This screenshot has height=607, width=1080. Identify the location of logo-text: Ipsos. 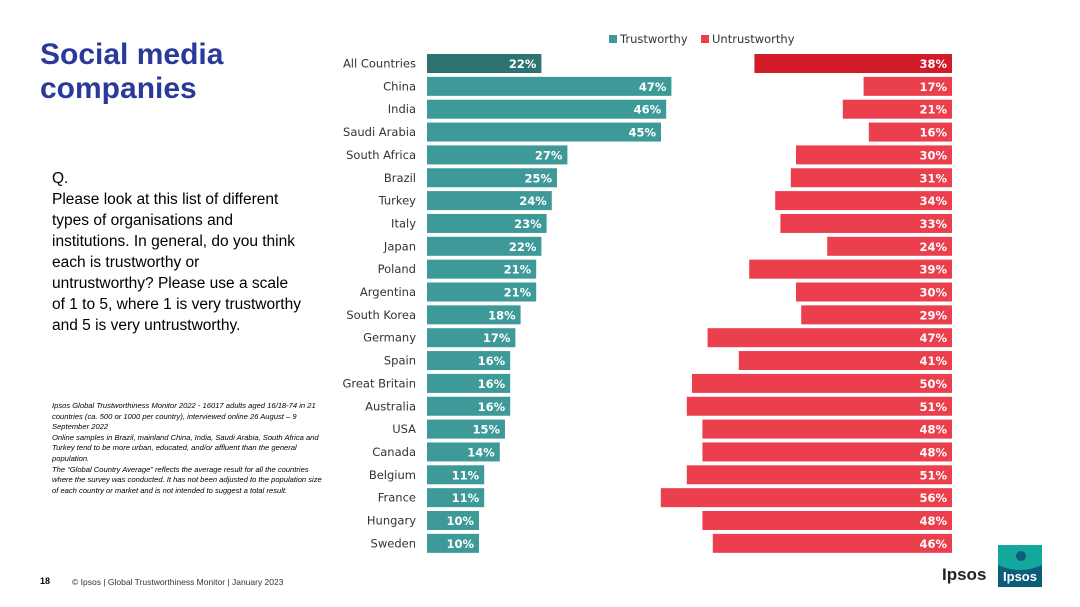
(1020, 576).